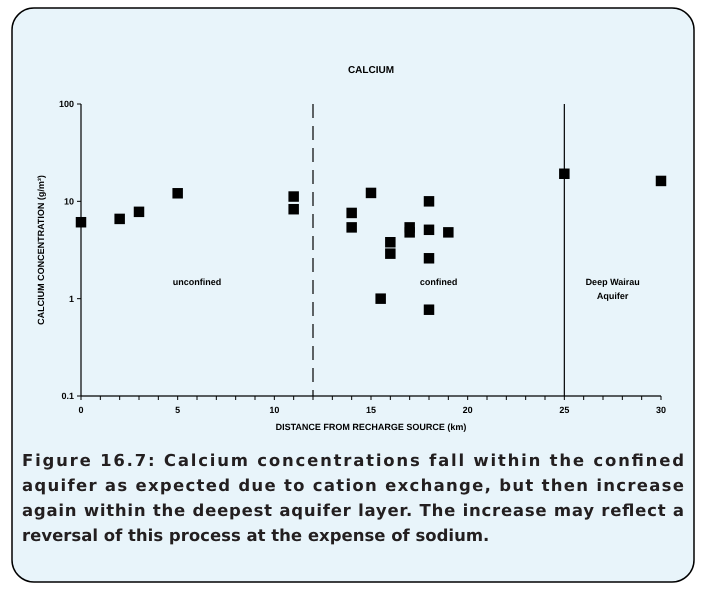 The width and height of the screenshot is (704, 589). I want to click on annotation: confined, so click(439, 282).